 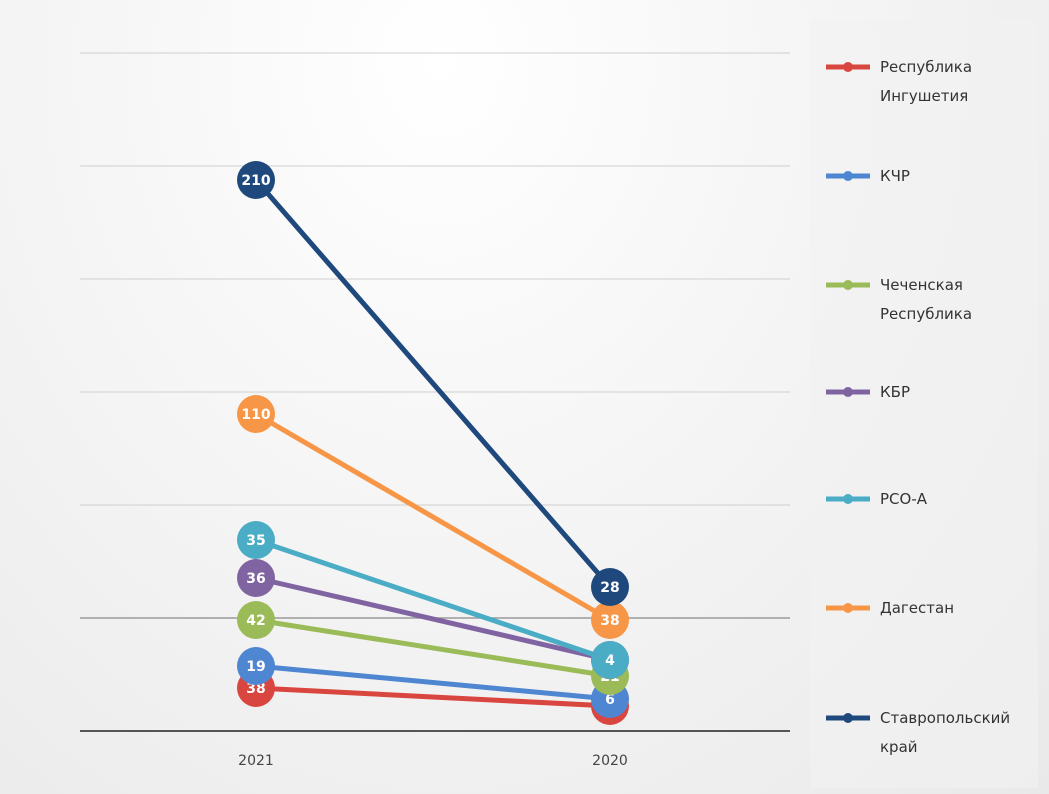 I want to click on legend-item: КЧР, so click(x=868, y=176).